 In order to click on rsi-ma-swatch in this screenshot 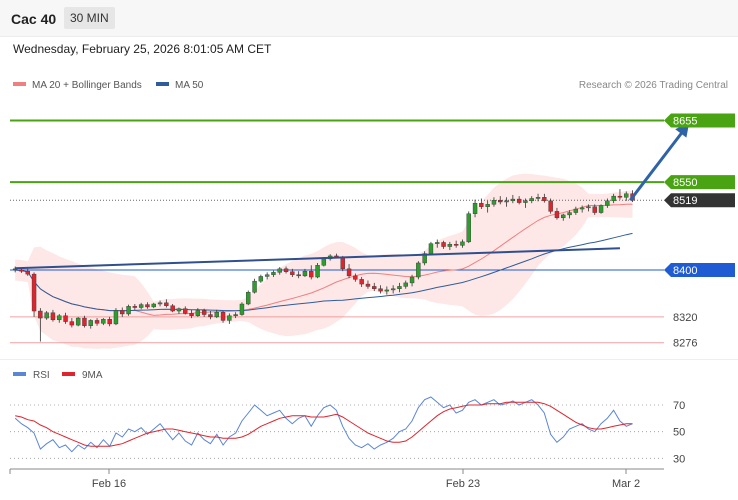, I will do `click(68, 374)`.